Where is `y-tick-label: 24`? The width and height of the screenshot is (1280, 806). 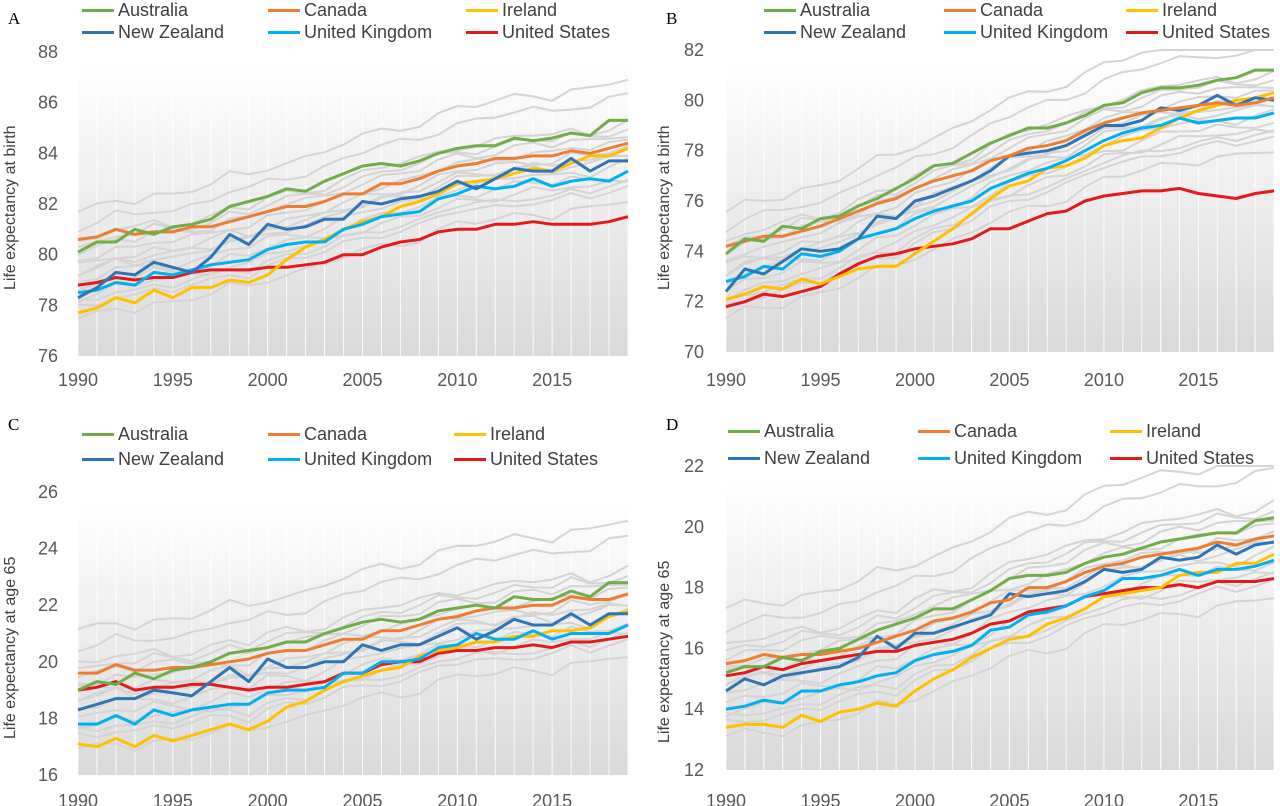
y-tick-label: 24 is located at coordinates (48, 549).